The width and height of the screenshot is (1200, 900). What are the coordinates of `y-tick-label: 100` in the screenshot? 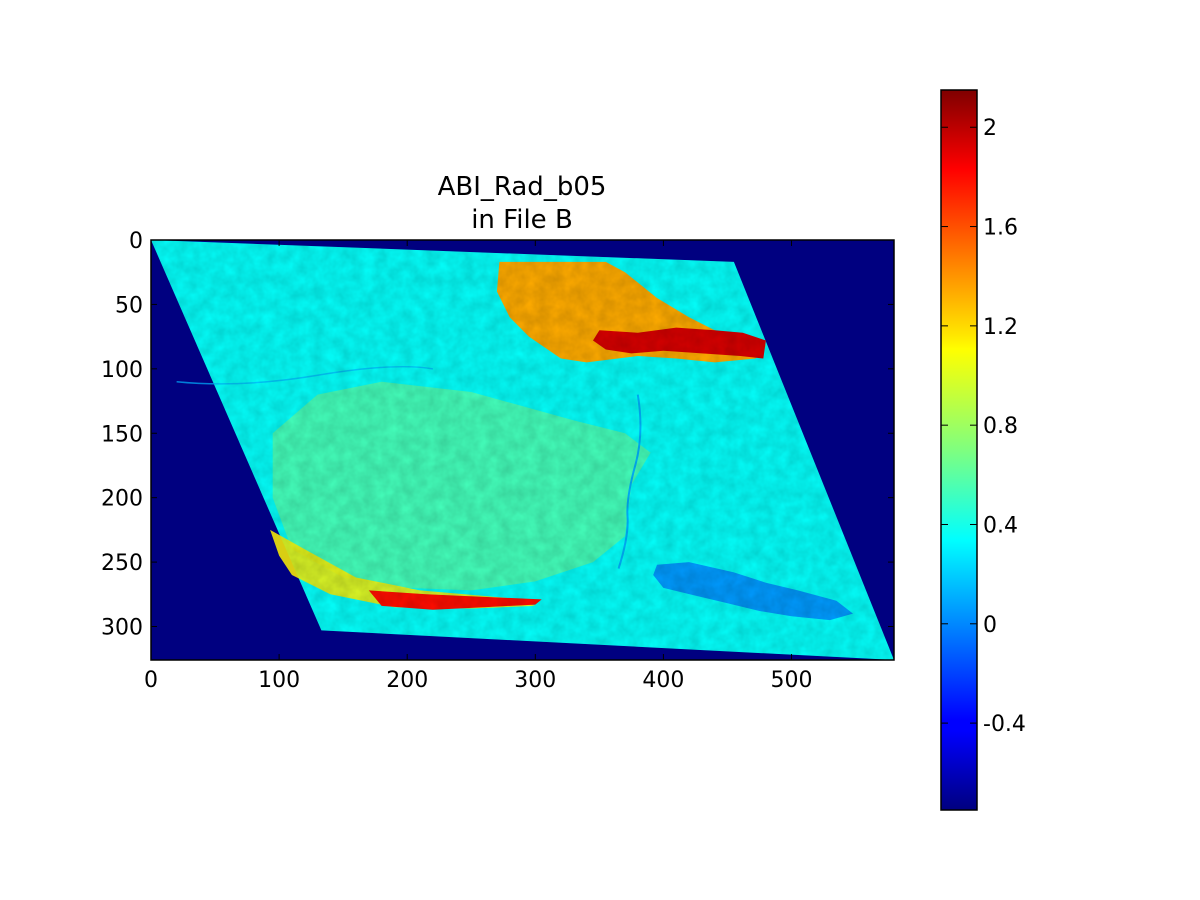 It's located at (122, 370).